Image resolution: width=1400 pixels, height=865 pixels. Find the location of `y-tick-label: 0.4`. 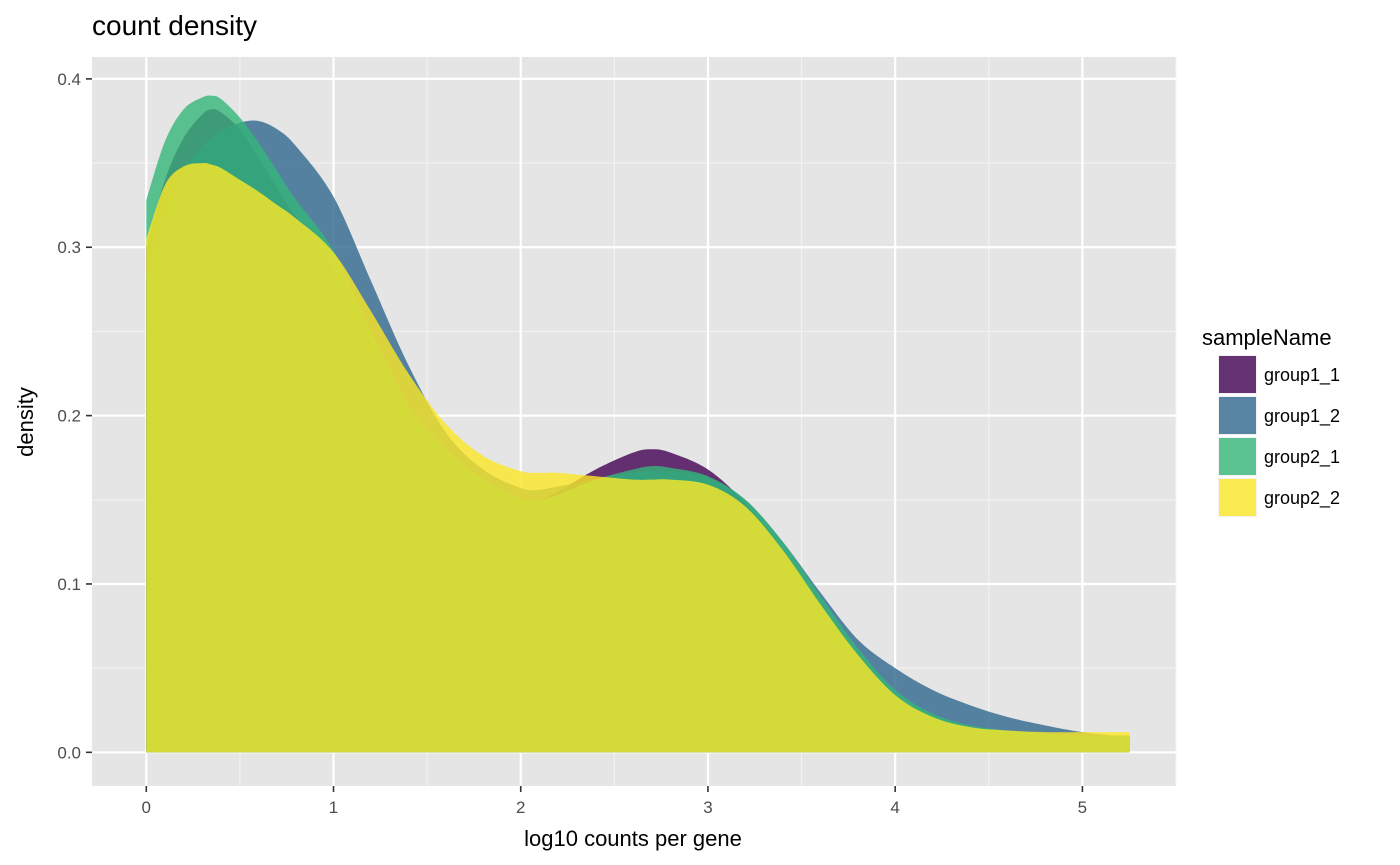

y-tick-label: 0.4 is located at coordinates (69, 79).